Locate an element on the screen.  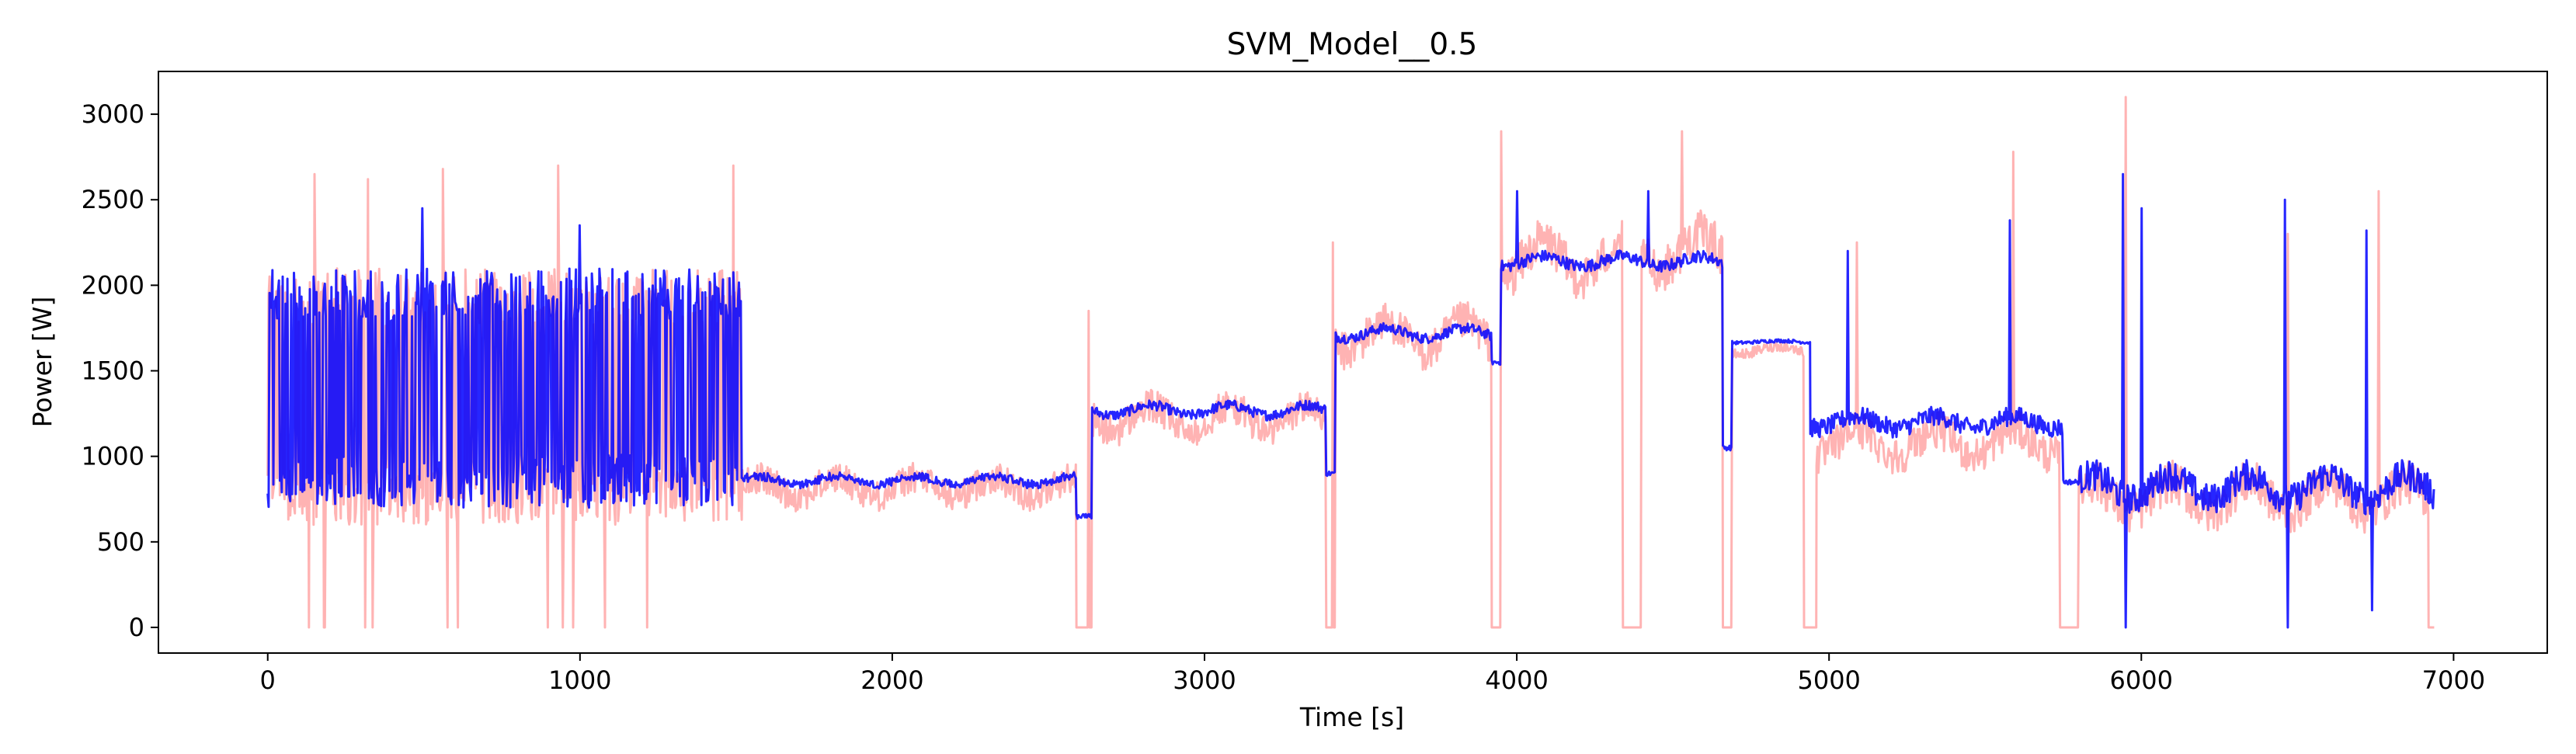
y-axis: 0 500 1000 1500 2000 2500 3000 is located at coordinates (120, 370).